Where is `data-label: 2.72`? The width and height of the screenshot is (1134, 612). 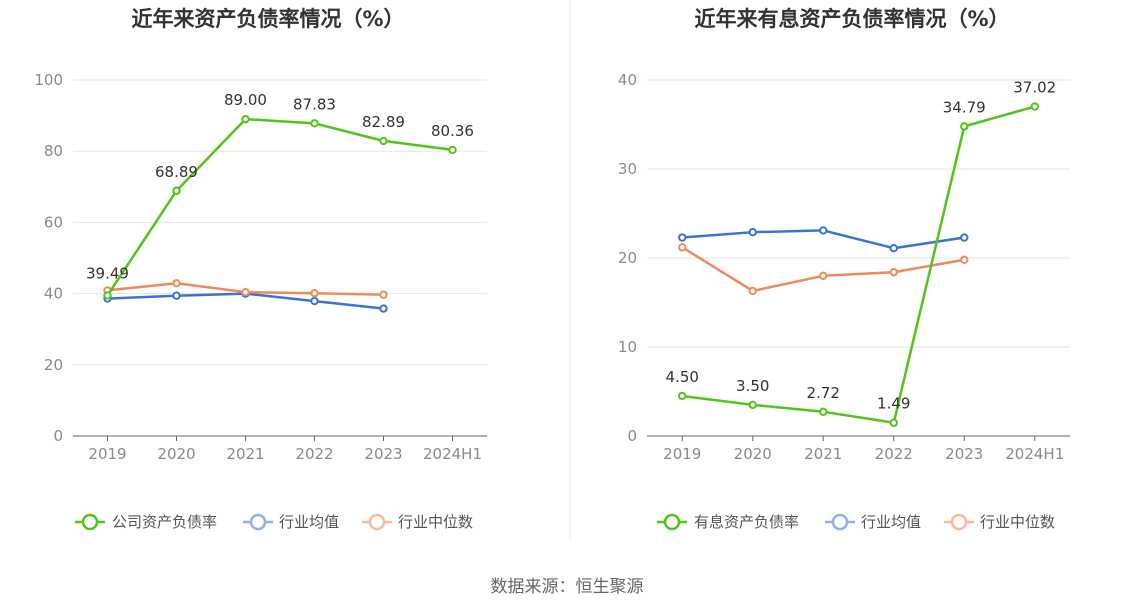 data-label: 2.72 is located at coordinates (823, 393).